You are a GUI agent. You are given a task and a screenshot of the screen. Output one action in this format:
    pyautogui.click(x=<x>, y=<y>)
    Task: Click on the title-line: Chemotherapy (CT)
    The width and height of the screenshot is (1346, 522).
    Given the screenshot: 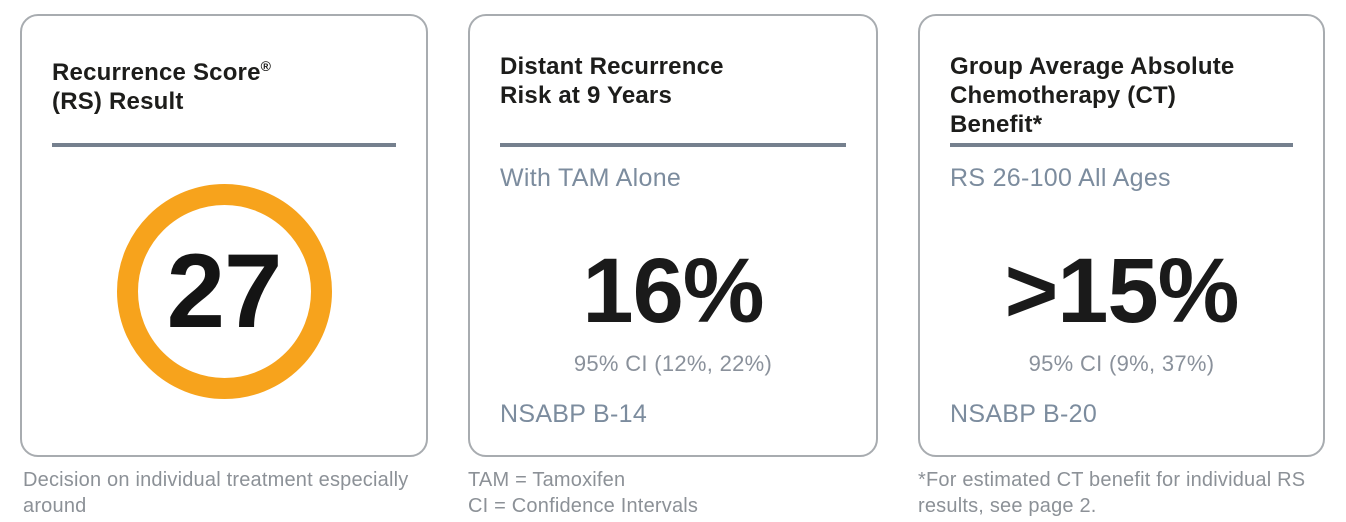 What is the action you would take?
    pyautogui.click(x=1063, y=95)
    